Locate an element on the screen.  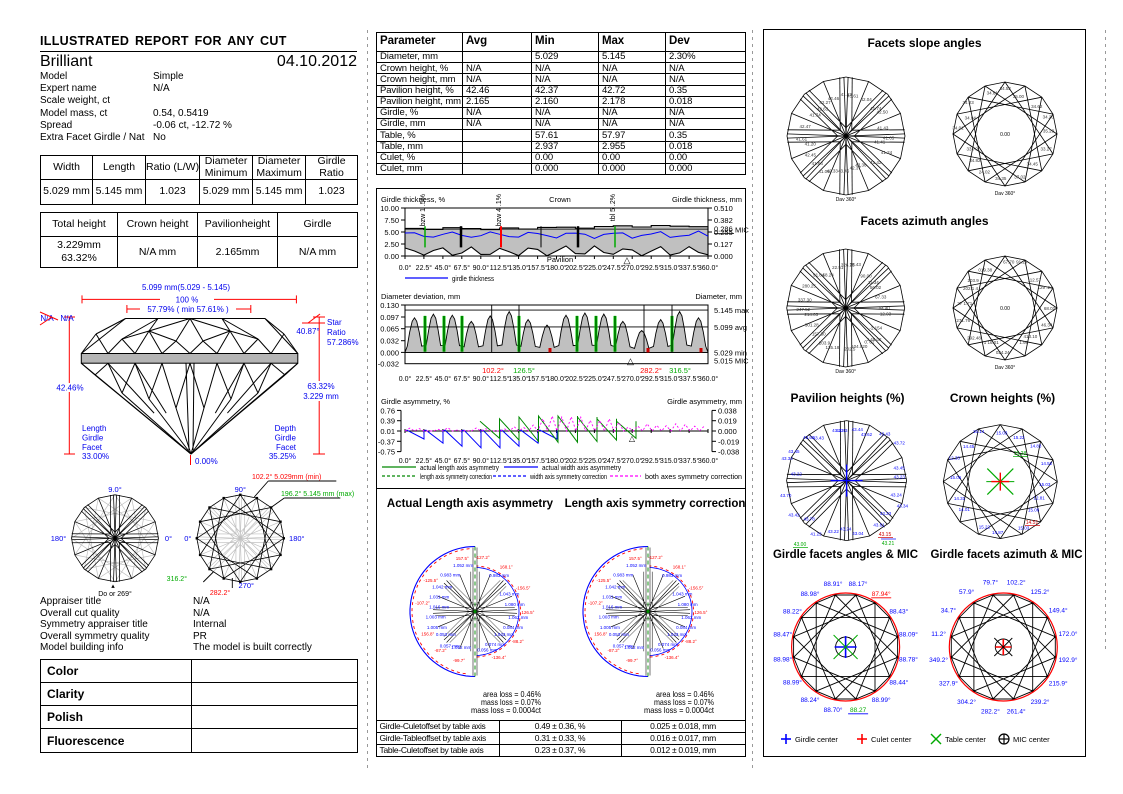
svg-text: 15.06 is located at coordinates (1034, 510).